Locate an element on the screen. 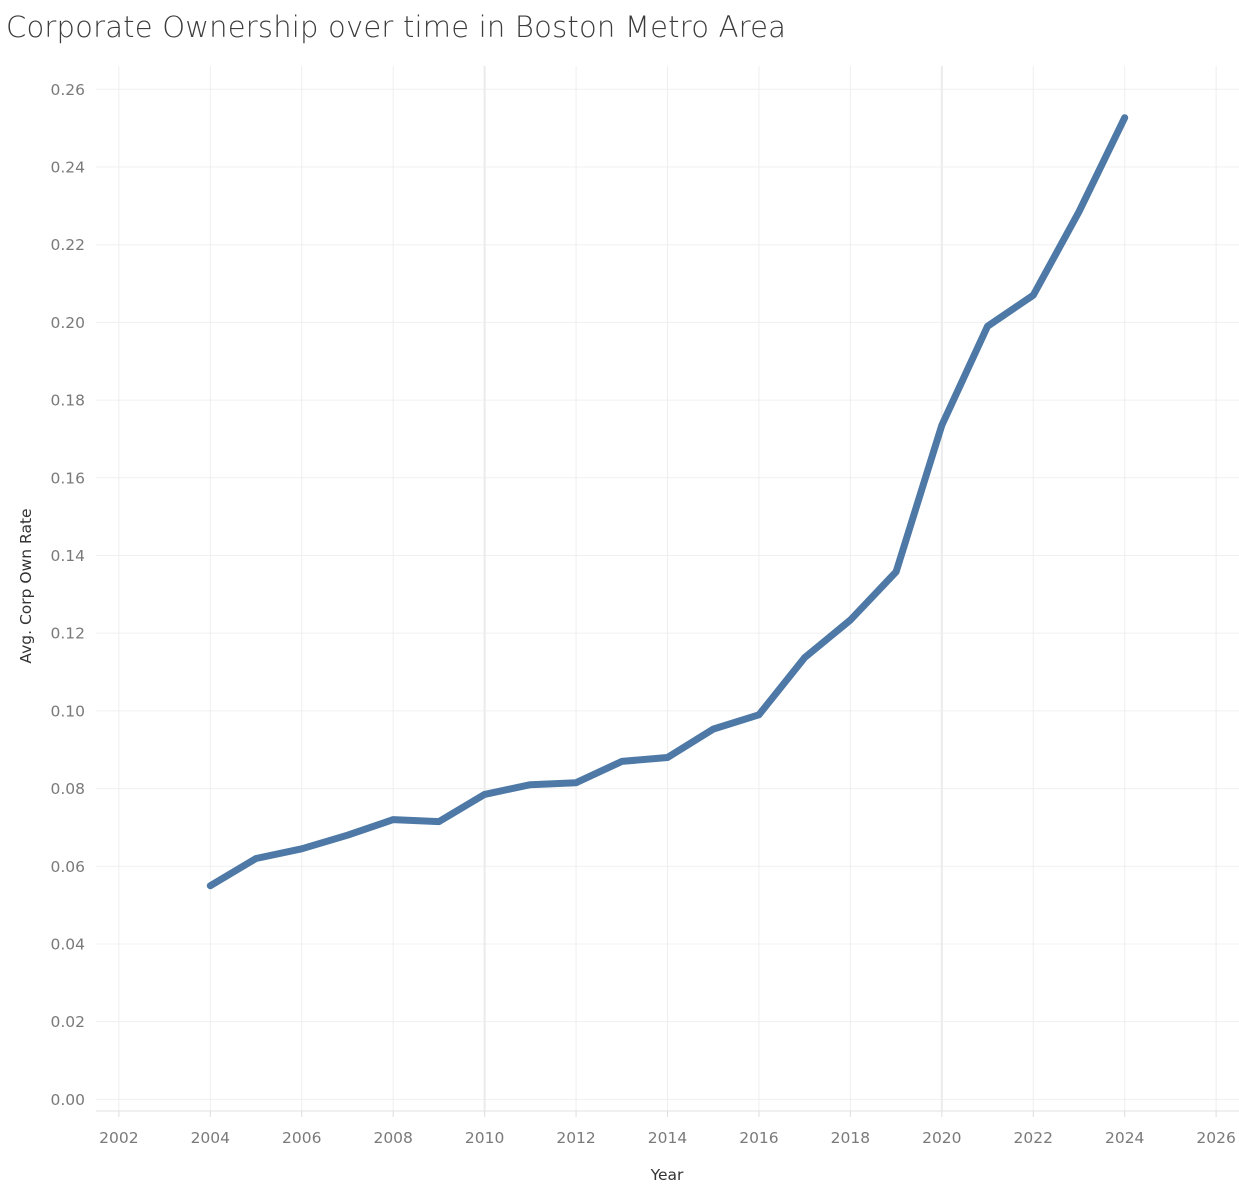 The width and height of the screenshot is (1239, 1197). x-tick-label: 2026 is located at coordinates (1215, 1138).